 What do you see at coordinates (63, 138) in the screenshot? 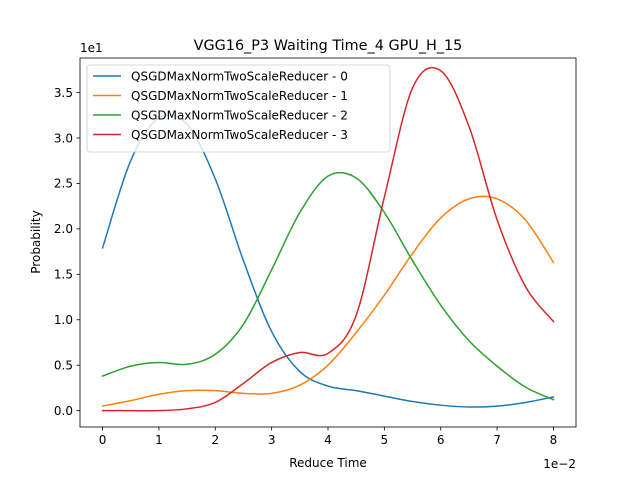
I see `y-tick-label: 3.0` at bounding box center [63, 138].